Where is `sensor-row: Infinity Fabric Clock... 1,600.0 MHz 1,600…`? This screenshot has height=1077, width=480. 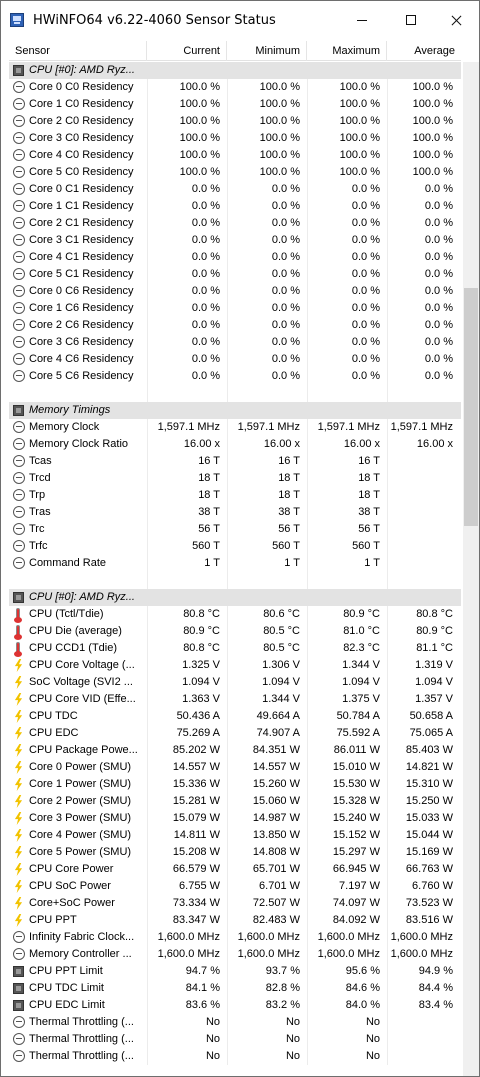
sensor-row: Infinity Fabric Clock... 1,600.0 MHz 1,600… is located at coordinates (235, 937).